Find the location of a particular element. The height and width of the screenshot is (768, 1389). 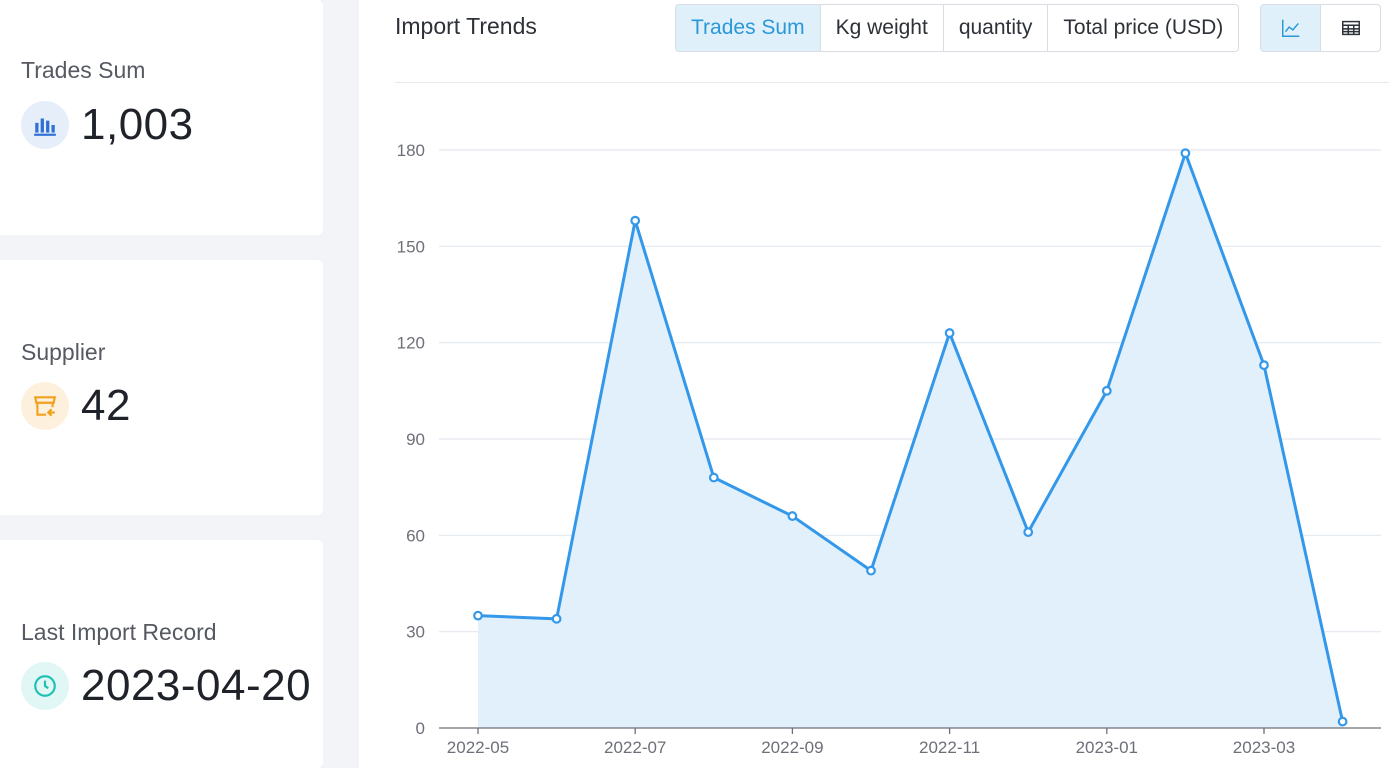

clock-icon is located at coordinates (45, 686).